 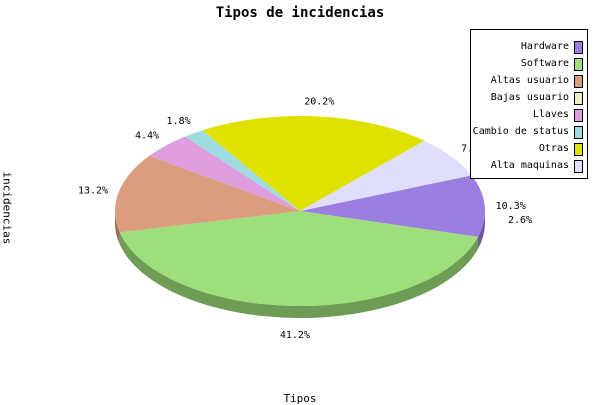 I want to click on legend-label: Otras, so click(x=553, y=148).